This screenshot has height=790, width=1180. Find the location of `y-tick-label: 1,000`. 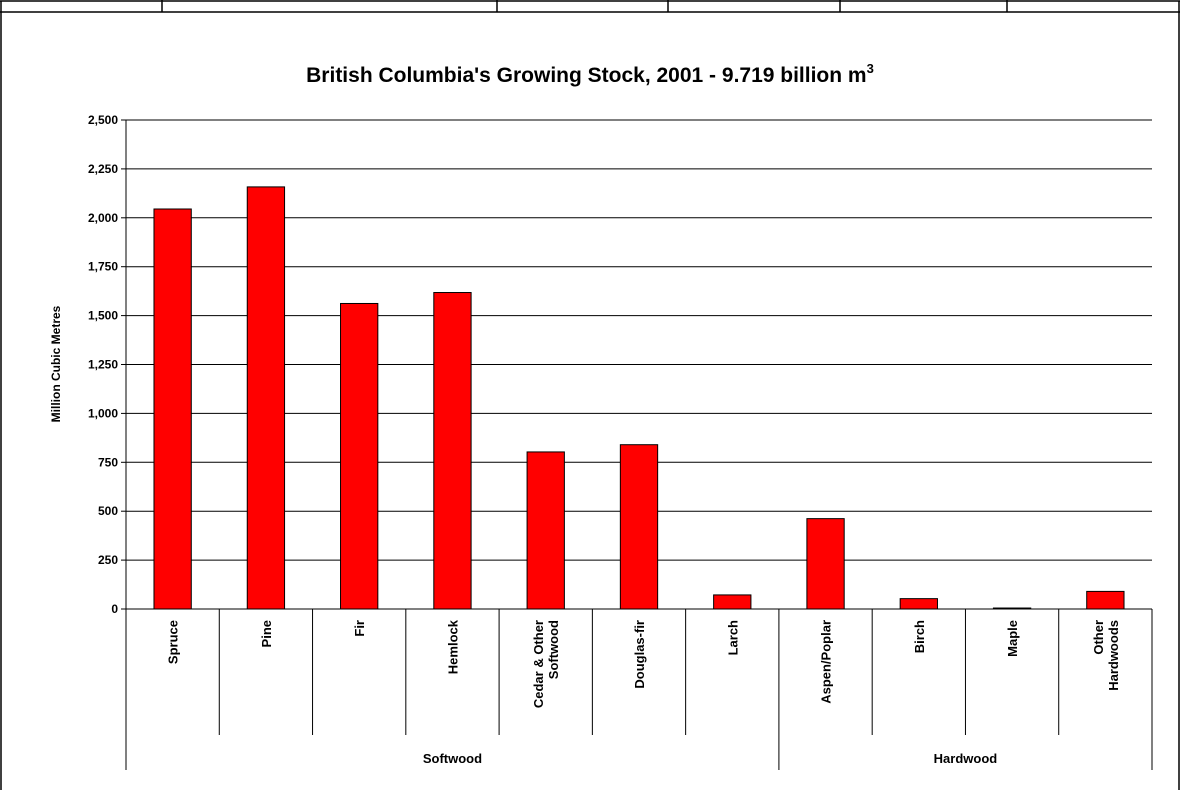

y-tick-label: 1,000 is located at coordinates (103, 413).